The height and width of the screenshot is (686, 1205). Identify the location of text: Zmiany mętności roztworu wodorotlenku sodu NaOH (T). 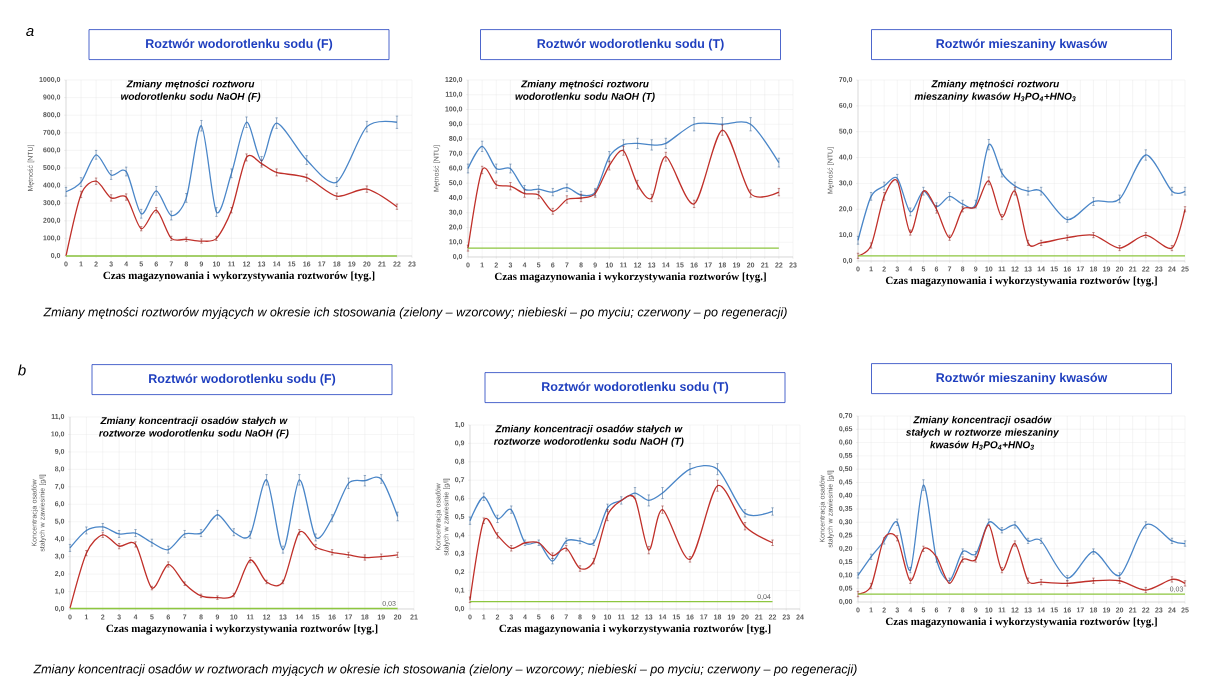
(585, 90).